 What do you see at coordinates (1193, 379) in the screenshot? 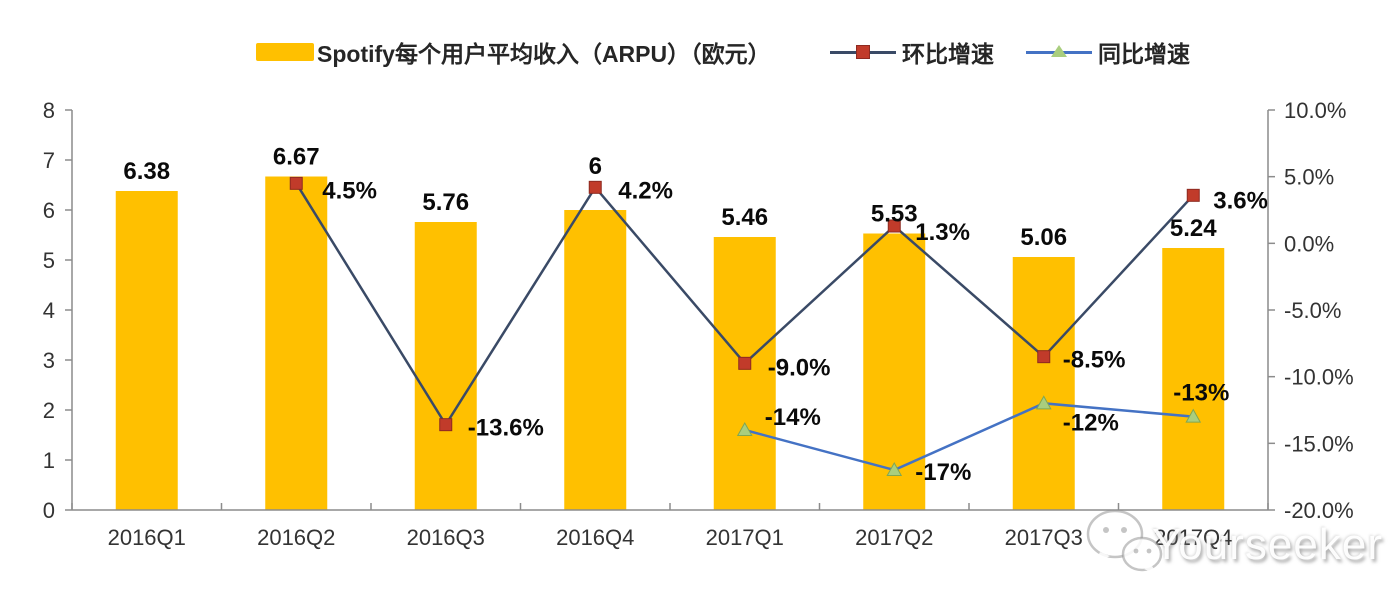
I see `bar-2017Q4` at bounding box center [1193, 379].